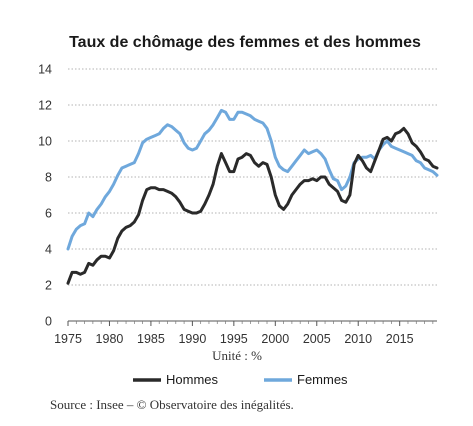 This screenshot has height=426, width=473. Describe the element at coordinates (322, 379) in the screenshot. I see `legend-label-femmes: Femmes` at that location.